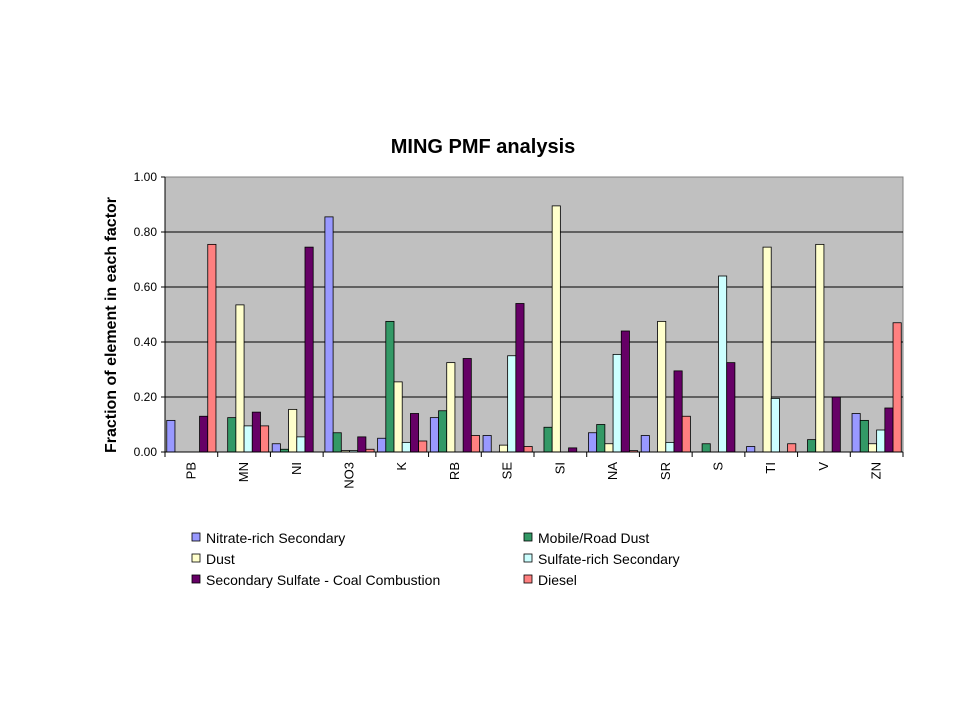  What do you see at coordinates (483, 147) in the screenshot?
I see `chart-title: MING PMF analysis` at bounding box center [483, 147].